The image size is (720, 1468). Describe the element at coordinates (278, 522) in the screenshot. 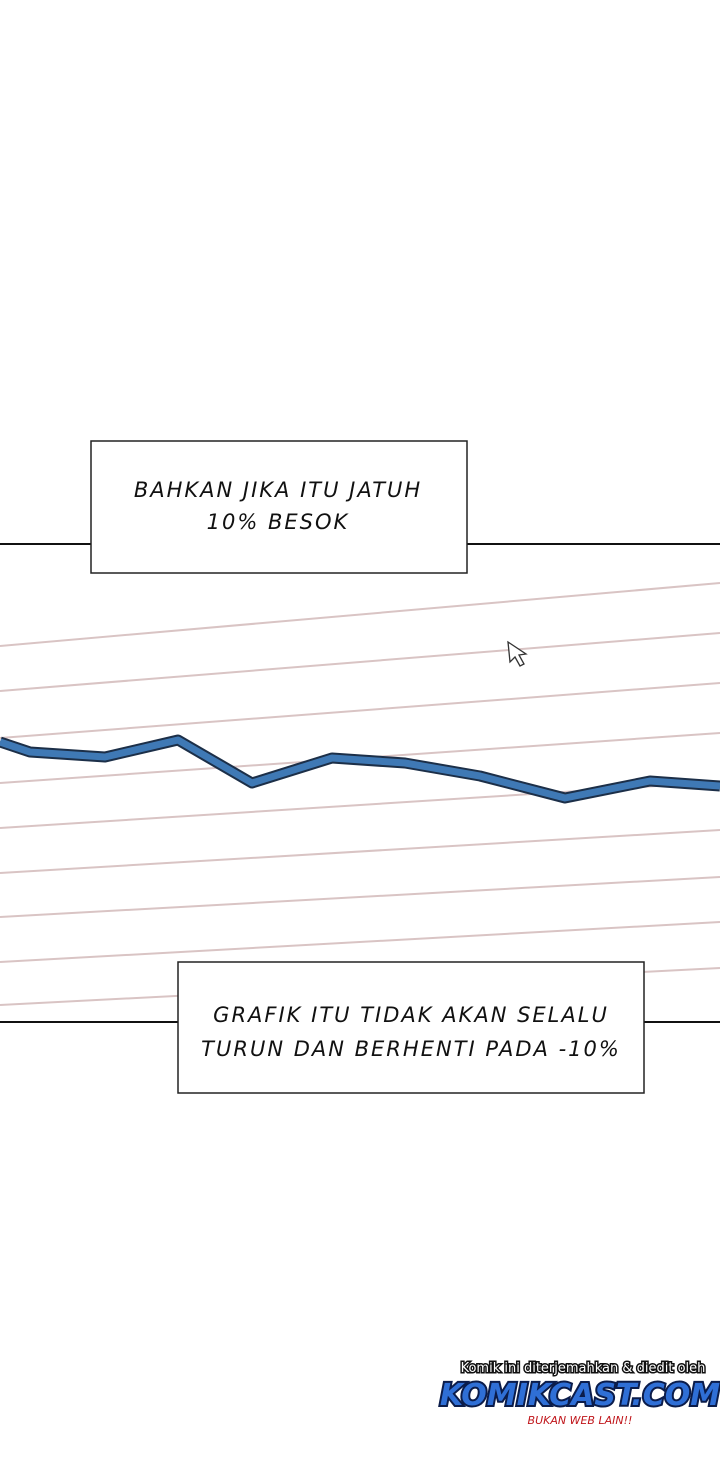

I see `caption-text: 10% BESOK` at that location.